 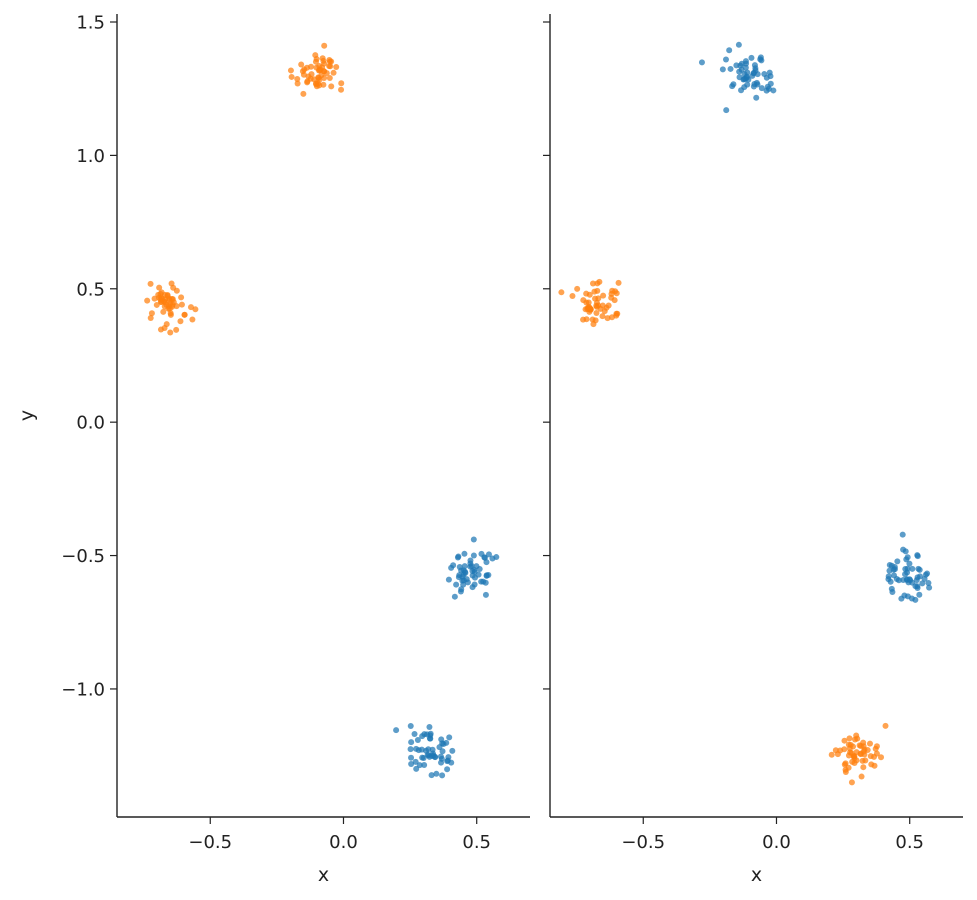 I want to click on y-tick-label: −1.0, so click(x=83, y=689).